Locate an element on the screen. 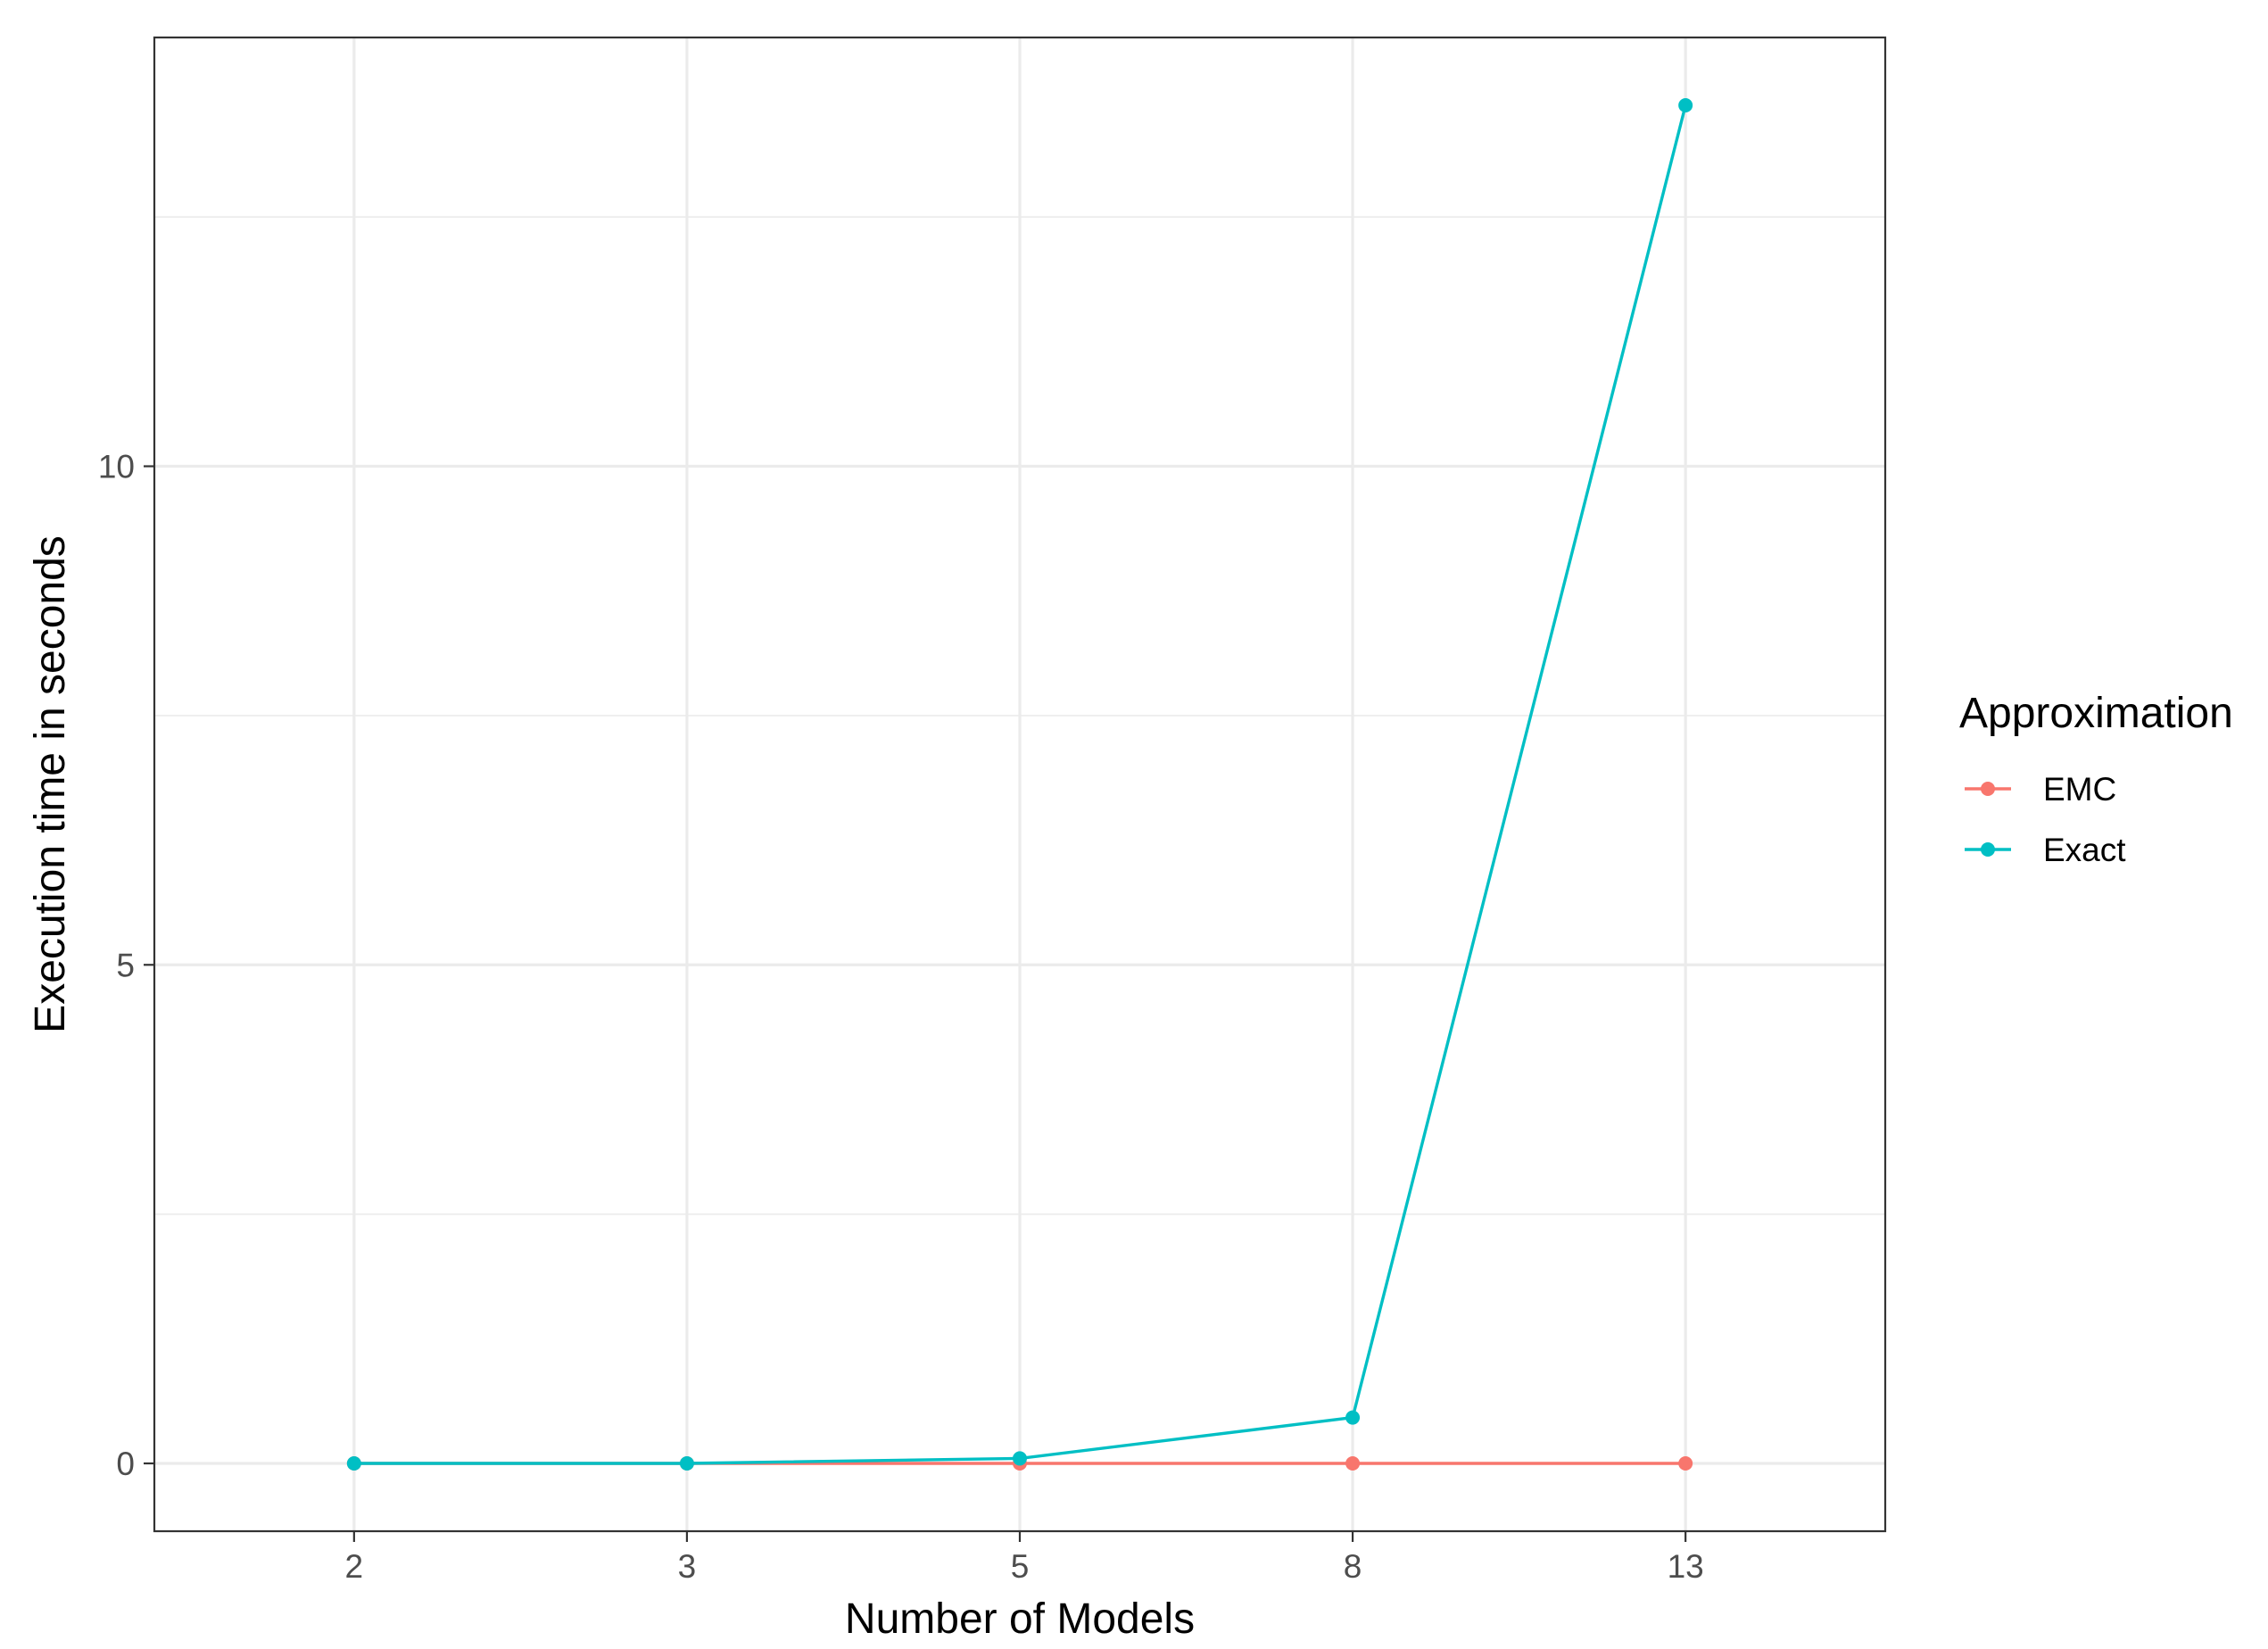 This screenshot has height=1649, width=2268. y-axis-title: Execution time in seconds is located at coordinates (50, 784).